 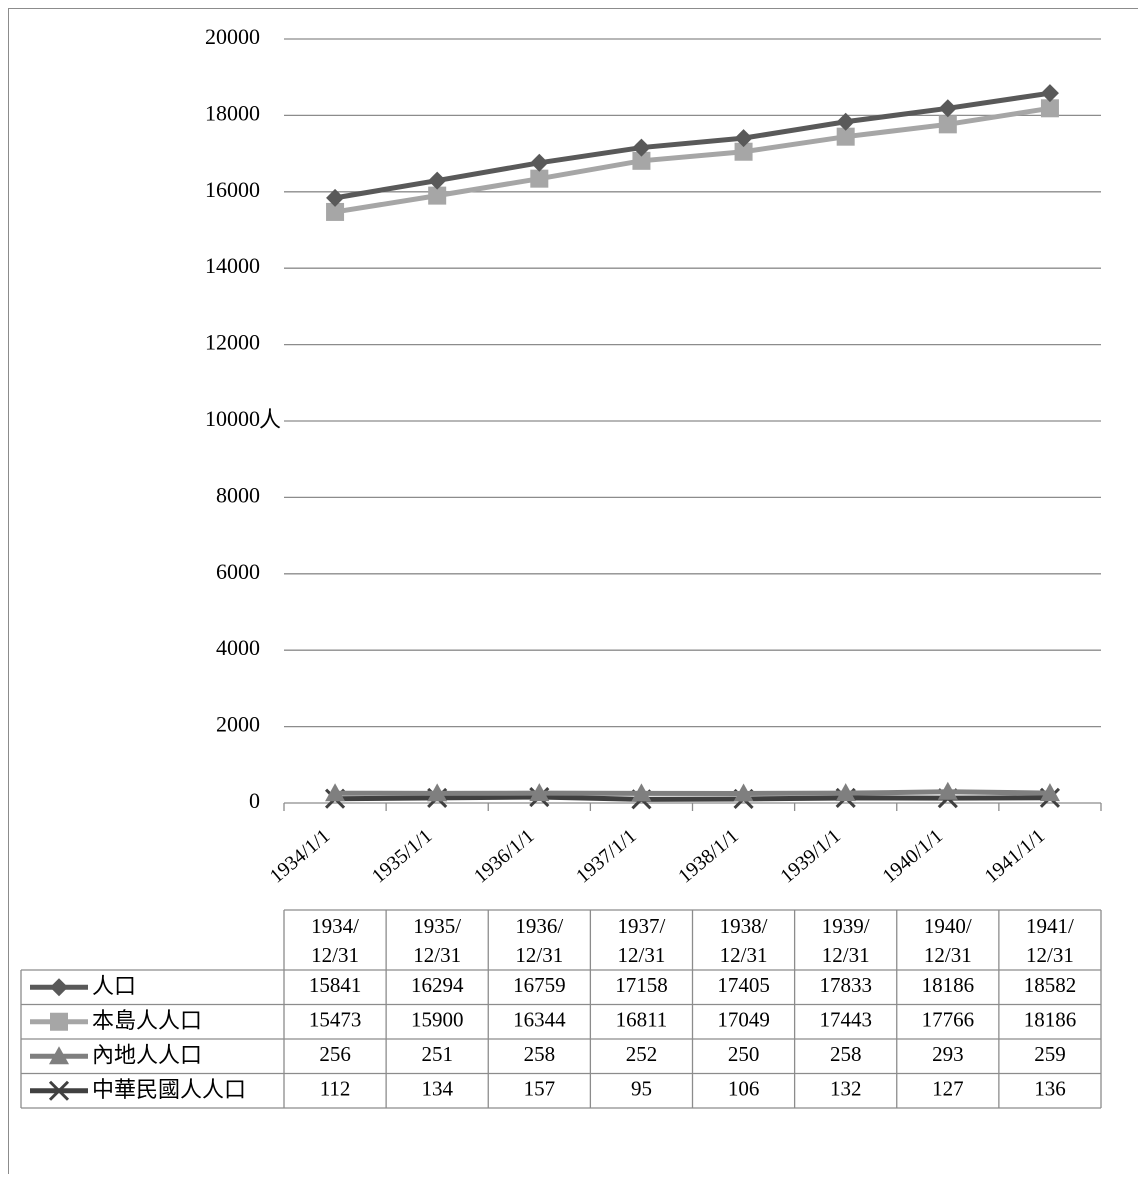 What do you see at coordinates (539, 985) in the screenshot?
I see `table-value-cell: 16759` at bounding box center [539, 985].